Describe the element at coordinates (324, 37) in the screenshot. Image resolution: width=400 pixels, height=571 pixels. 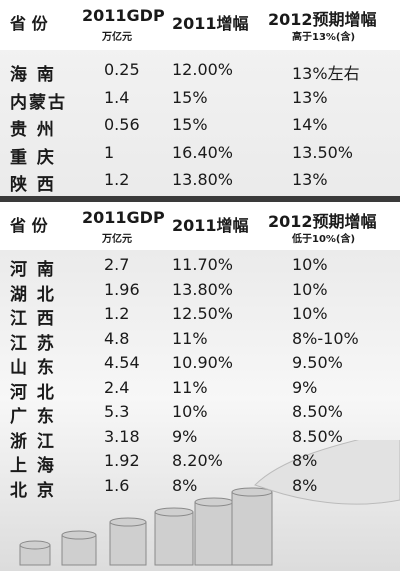
I see `header-subtext: 高于13%(含)` at that location.